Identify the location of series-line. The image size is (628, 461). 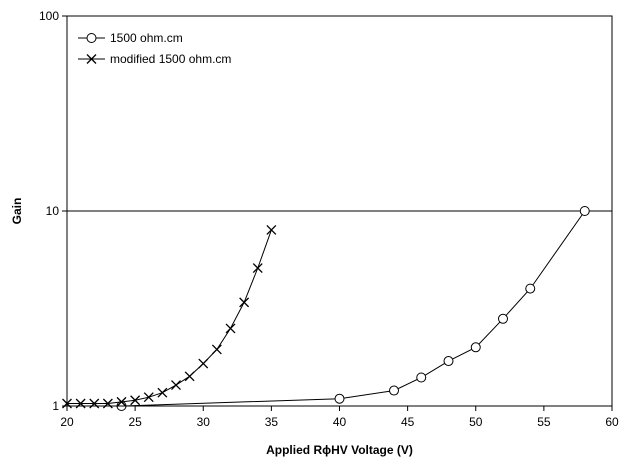
(169, 316).